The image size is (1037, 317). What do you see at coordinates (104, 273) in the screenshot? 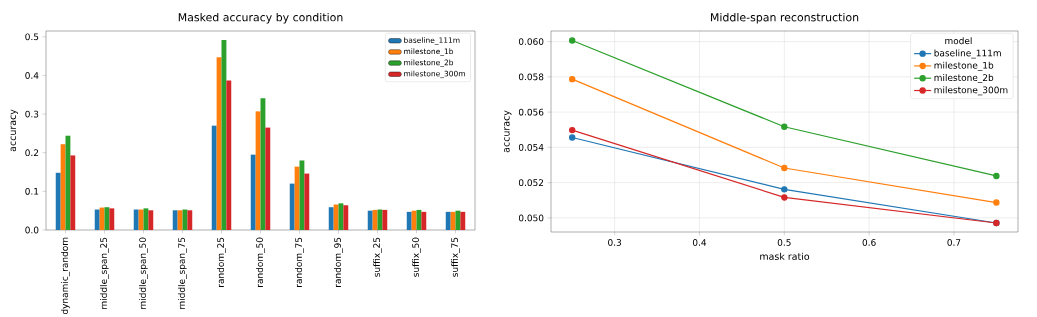
I see `x-tick-label: middle_span_25` at bounding box center [104, 273].